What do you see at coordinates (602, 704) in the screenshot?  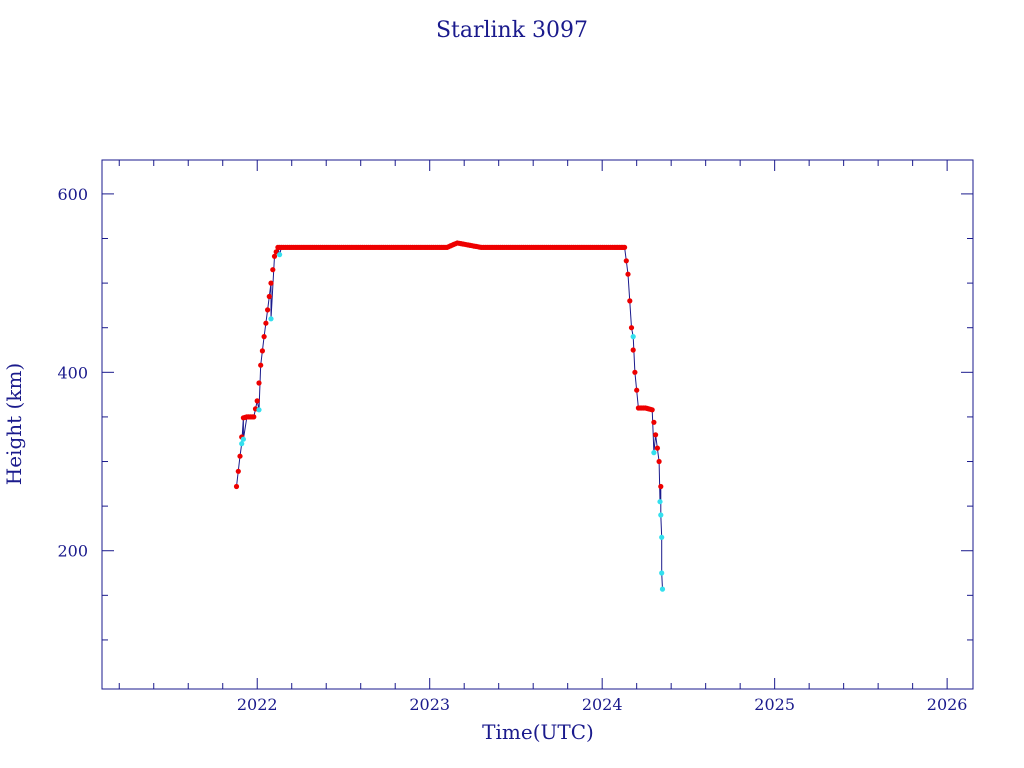 I see `x-tick-label: 2024` at bounding box center [602, 704].